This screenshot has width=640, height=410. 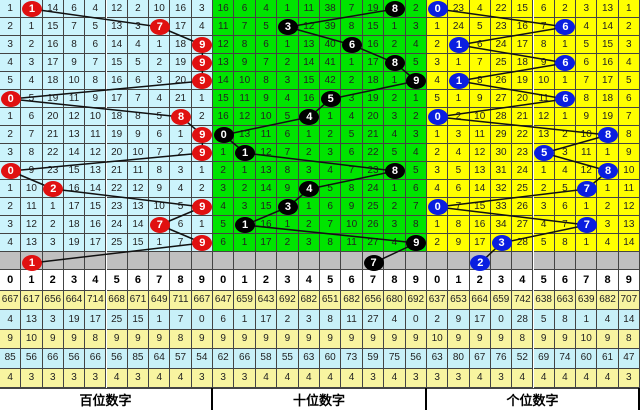 I want to click on grid-cell: 12, so click(x=224, y=45).